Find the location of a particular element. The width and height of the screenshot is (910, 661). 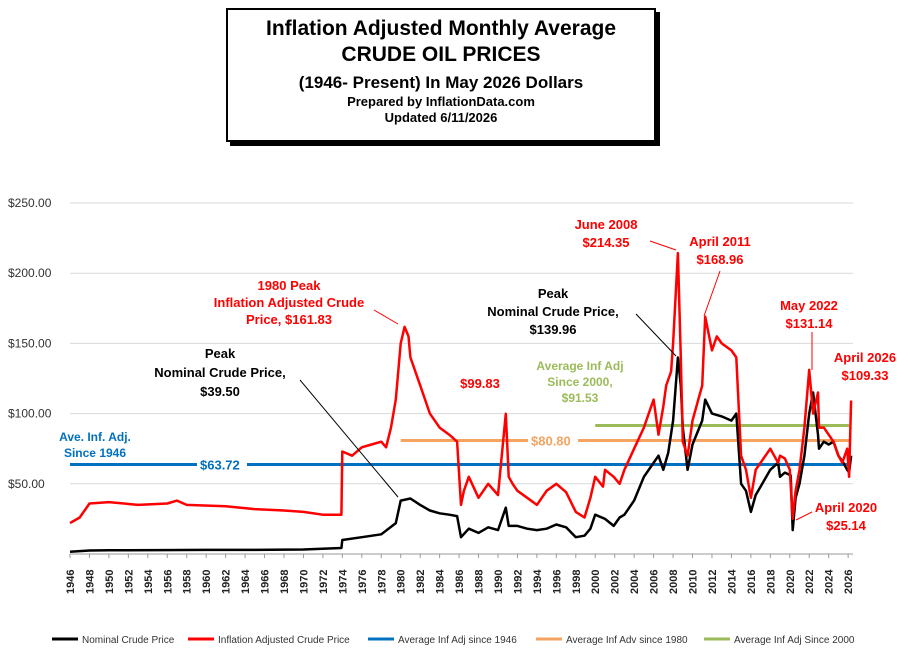

annotation-june-2008: June 2008 is located at coordinates (606, 224).